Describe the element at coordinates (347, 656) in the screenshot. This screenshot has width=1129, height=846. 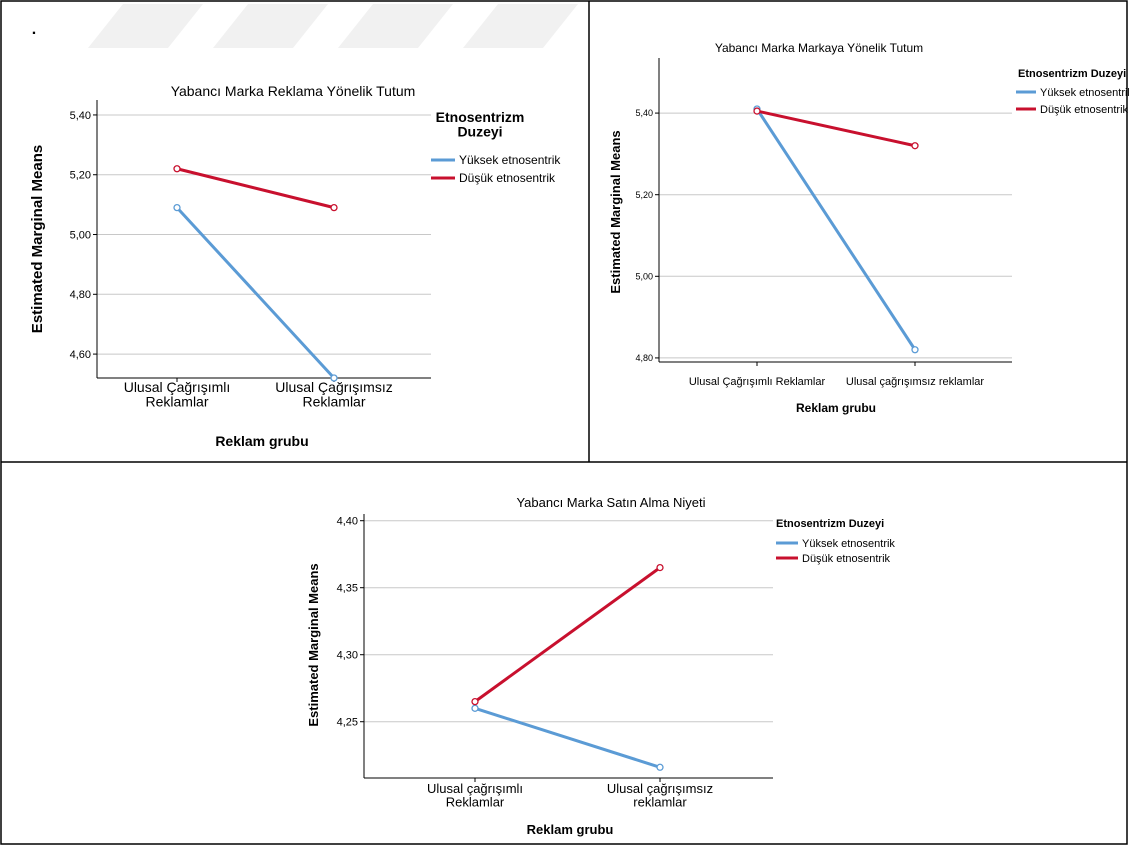
I see `y-tick-label: 4,30` at that location.